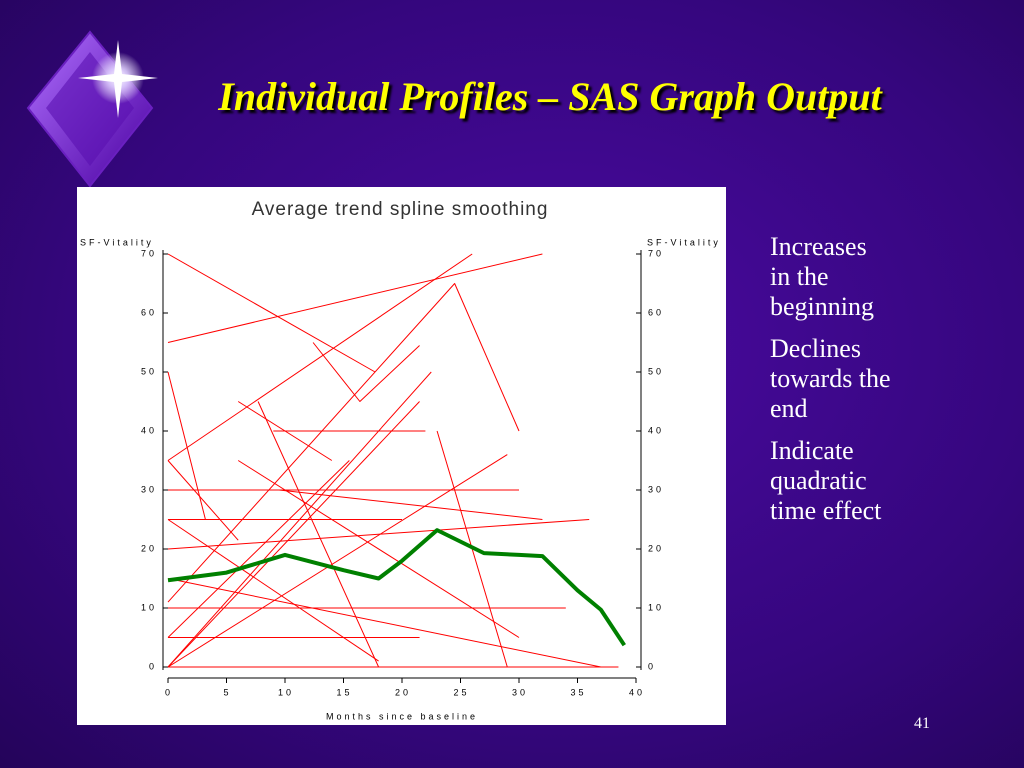 The height and width of the screenshot is (768, 1024). What do you see at coordinates (656, 371) in the screenshot?
I see `y-tick-label-right: 50` at bounding box center [656, 371].